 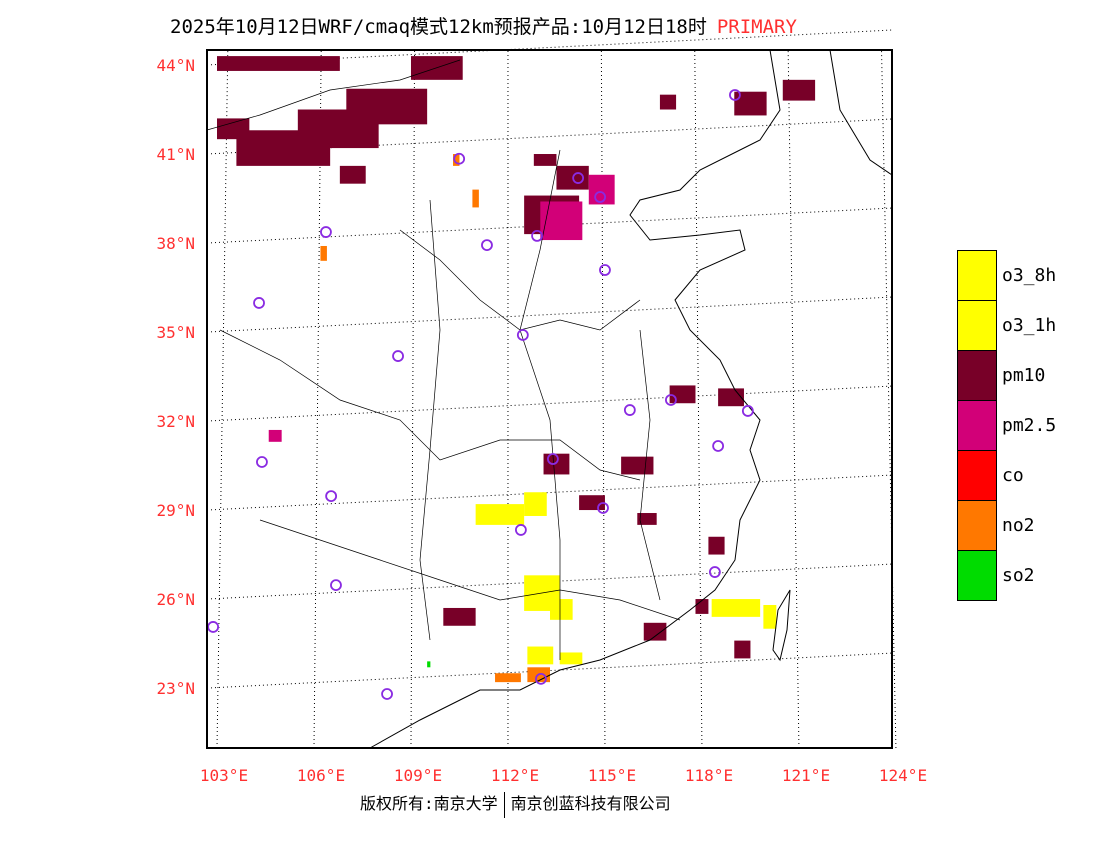 I want to click on lat-label: 44°N, so click(x=175, y=65).